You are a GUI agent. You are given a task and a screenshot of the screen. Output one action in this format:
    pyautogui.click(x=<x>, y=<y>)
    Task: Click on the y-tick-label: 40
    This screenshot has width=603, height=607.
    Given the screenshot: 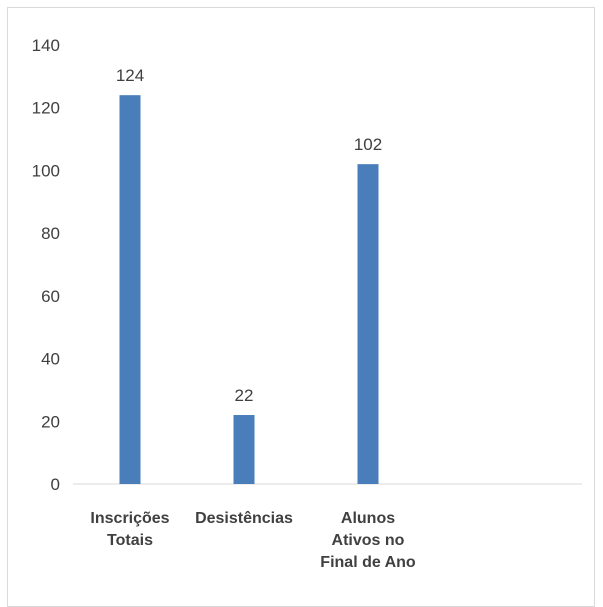 What is the action you would take?
    pyautogui.click(x=50, y=359)
    